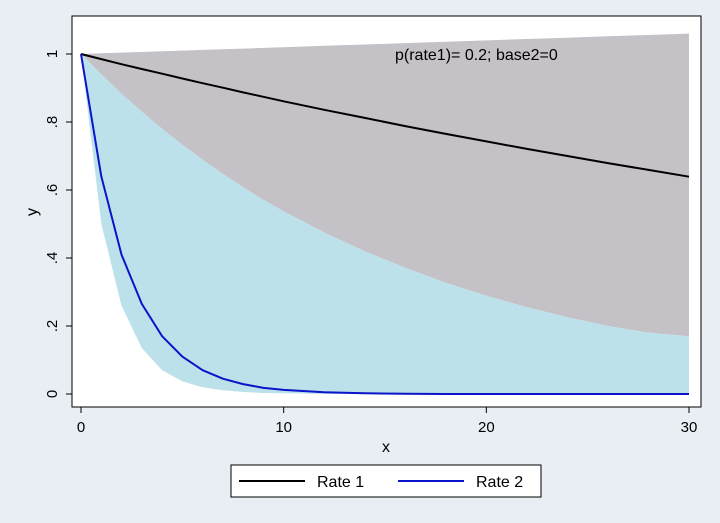  Describe the element at coordinates (52, 54) in the screenshot. I see `y-tick-label: 1` at that location.